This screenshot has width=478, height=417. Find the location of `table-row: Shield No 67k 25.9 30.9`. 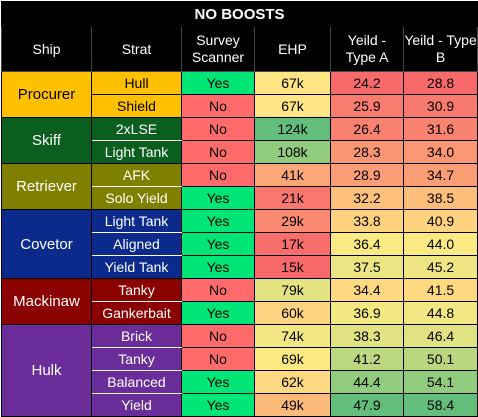

table-row: Shield No 67k 25.9 30.9 is located at coordinates (240, 106).